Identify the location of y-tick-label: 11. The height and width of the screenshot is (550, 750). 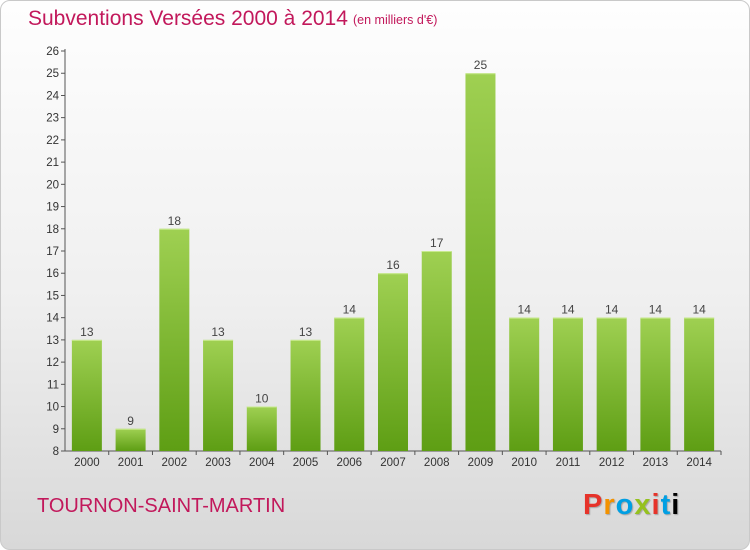
(53, 385).